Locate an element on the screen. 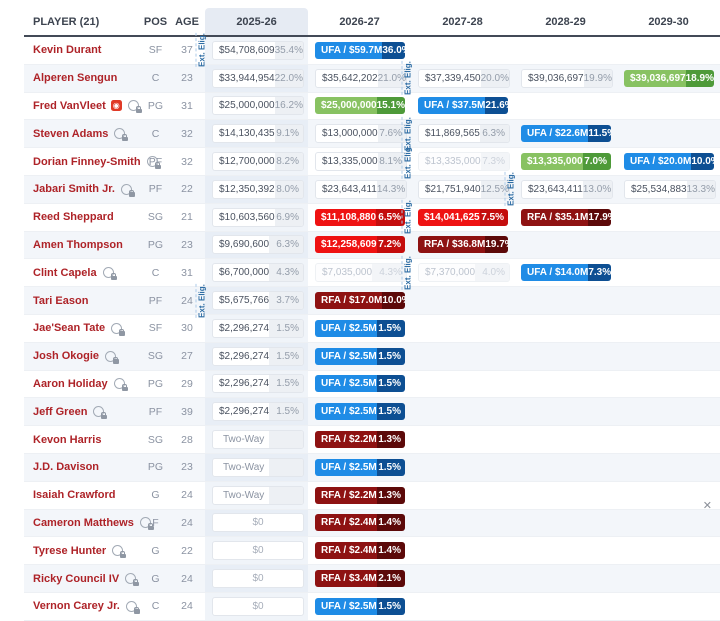 The width and height of the screenshot is (720, 621). player-name-link: Steven Adams is located at coordinates (71, 133).